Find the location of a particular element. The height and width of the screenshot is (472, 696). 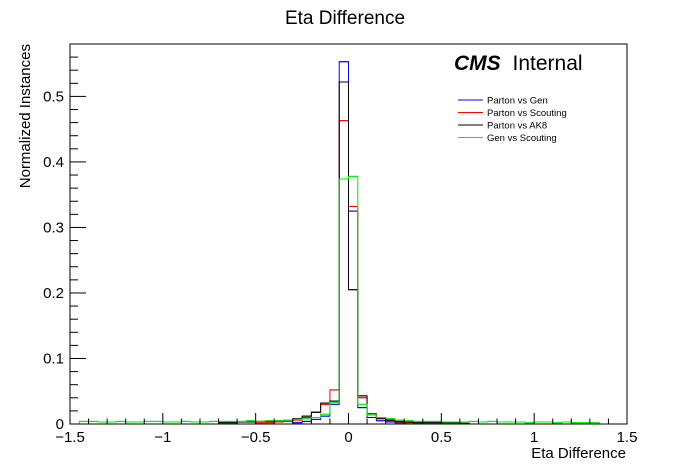

cms-label: CMS Internal is located at coordinates (518, 63).